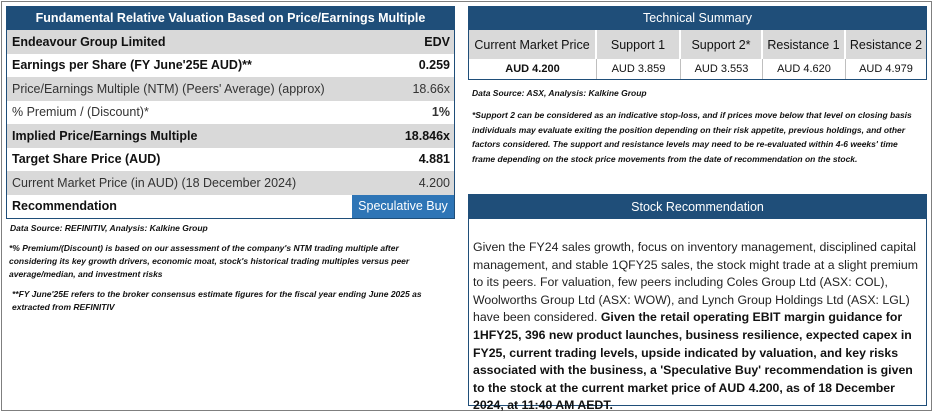  What do you see at coordinates (722, 69) in the screenshot?
I see `value-support-2: AUD 3.553` at bounding box center [722, 69].